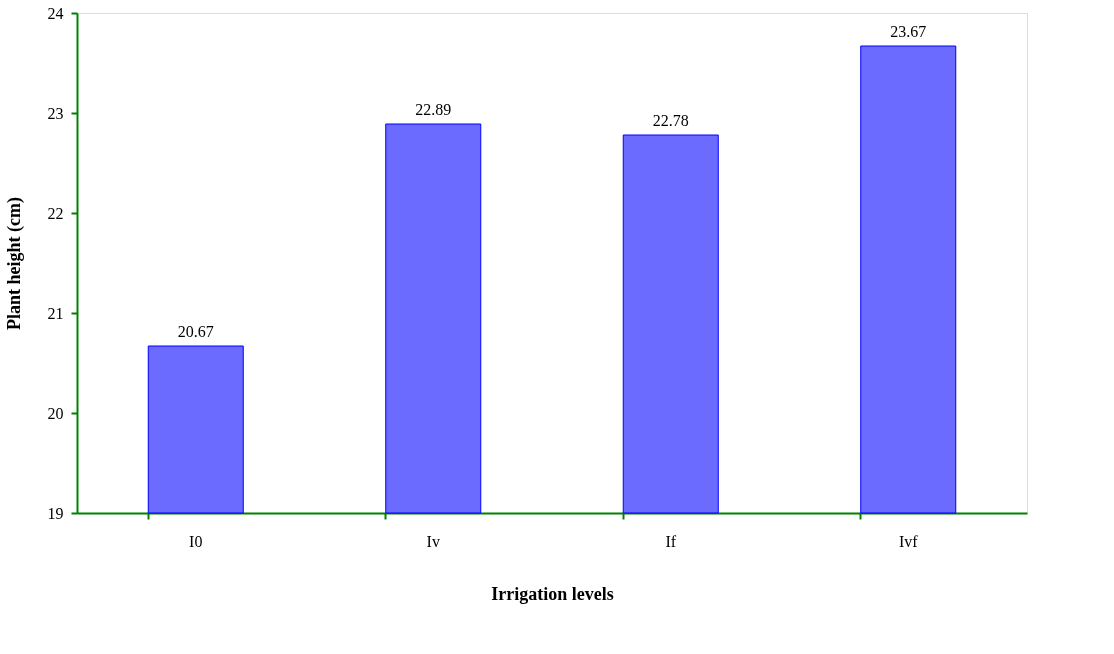  I want to click on x-tick-label: I0, so click(196, 541).